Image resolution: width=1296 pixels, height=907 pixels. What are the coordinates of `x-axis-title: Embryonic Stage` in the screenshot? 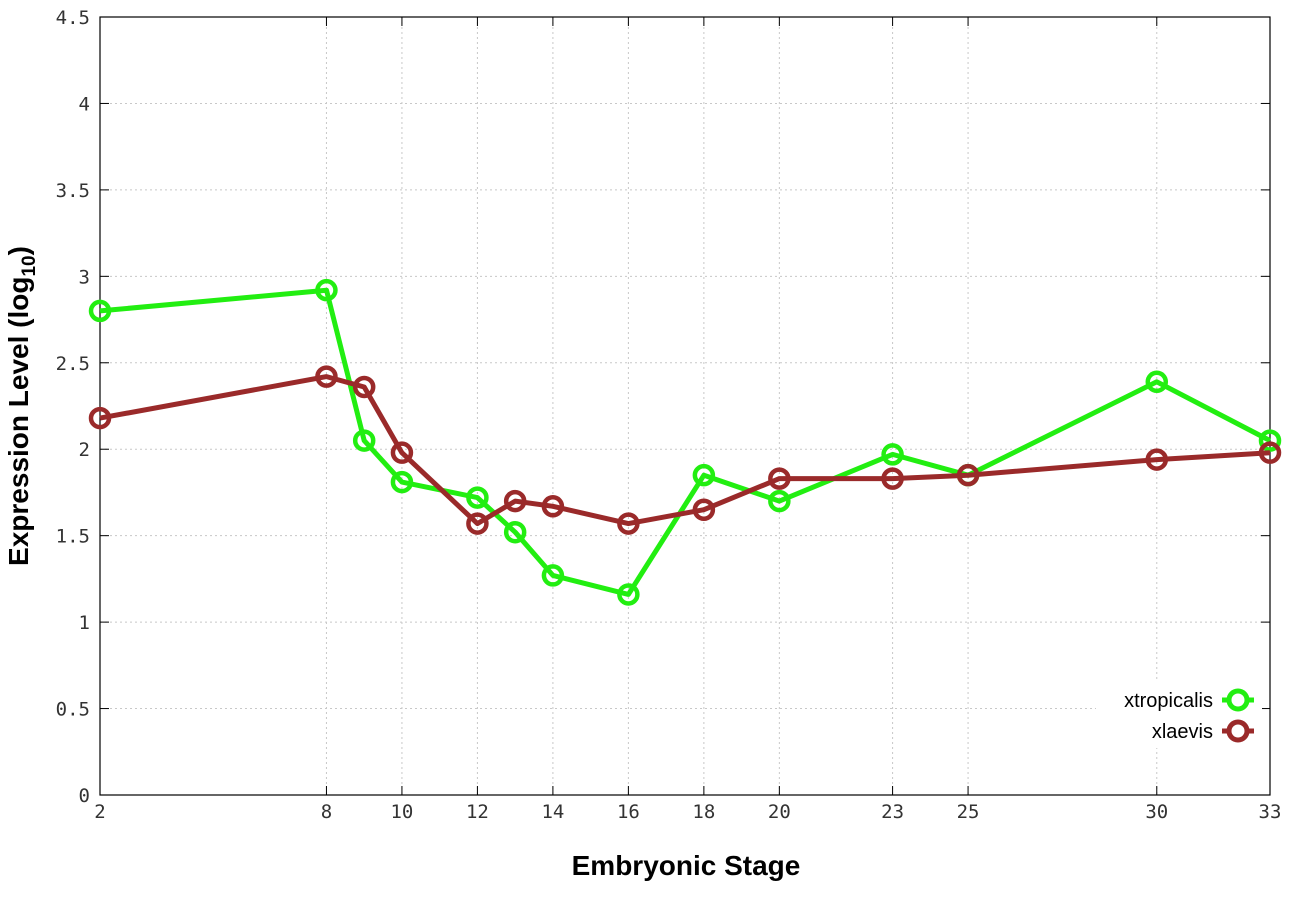 It's located at (686, 865).